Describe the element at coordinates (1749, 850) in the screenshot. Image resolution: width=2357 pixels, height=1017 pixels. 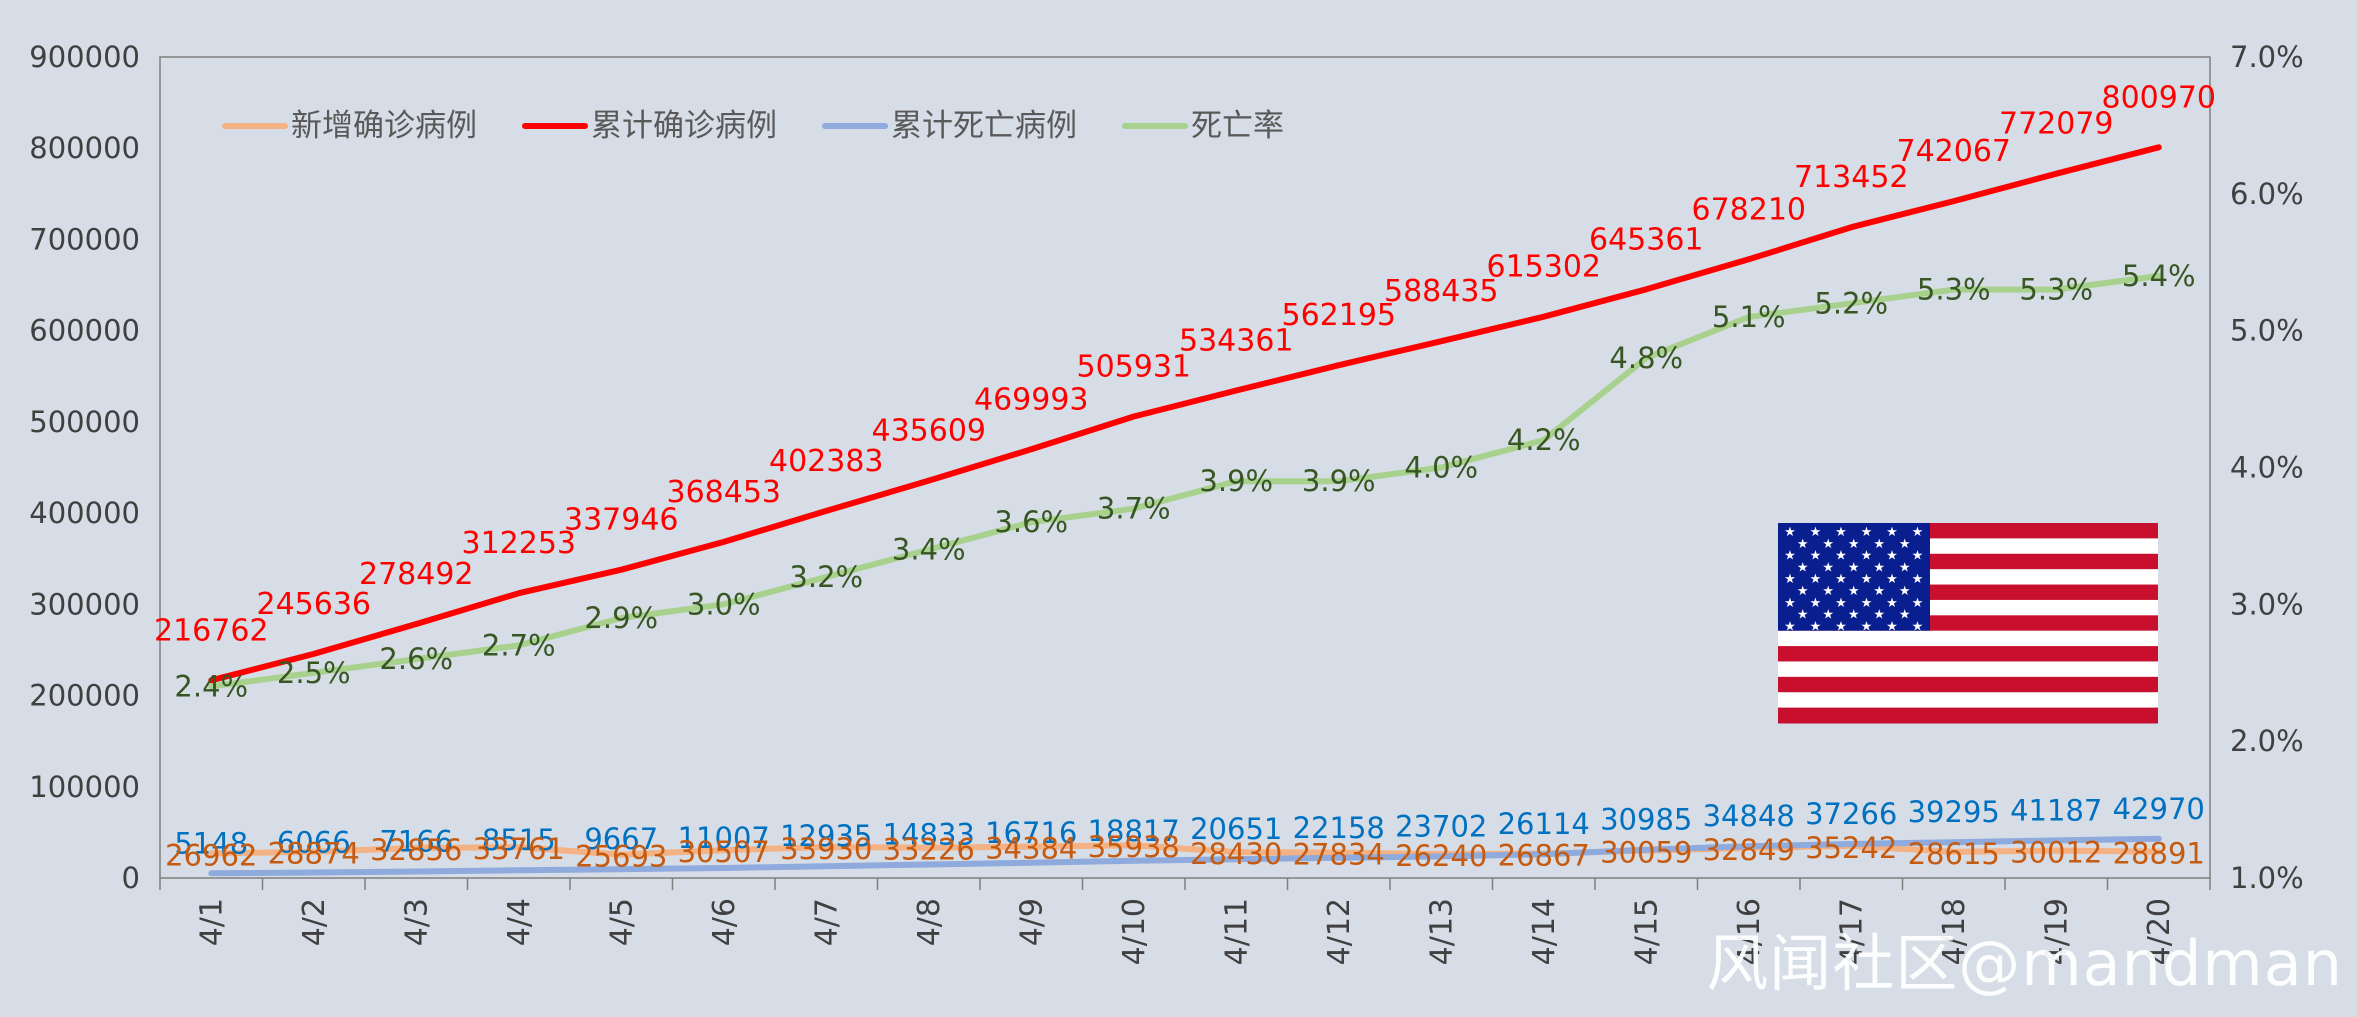
I see `data-label: 32849` at that location.